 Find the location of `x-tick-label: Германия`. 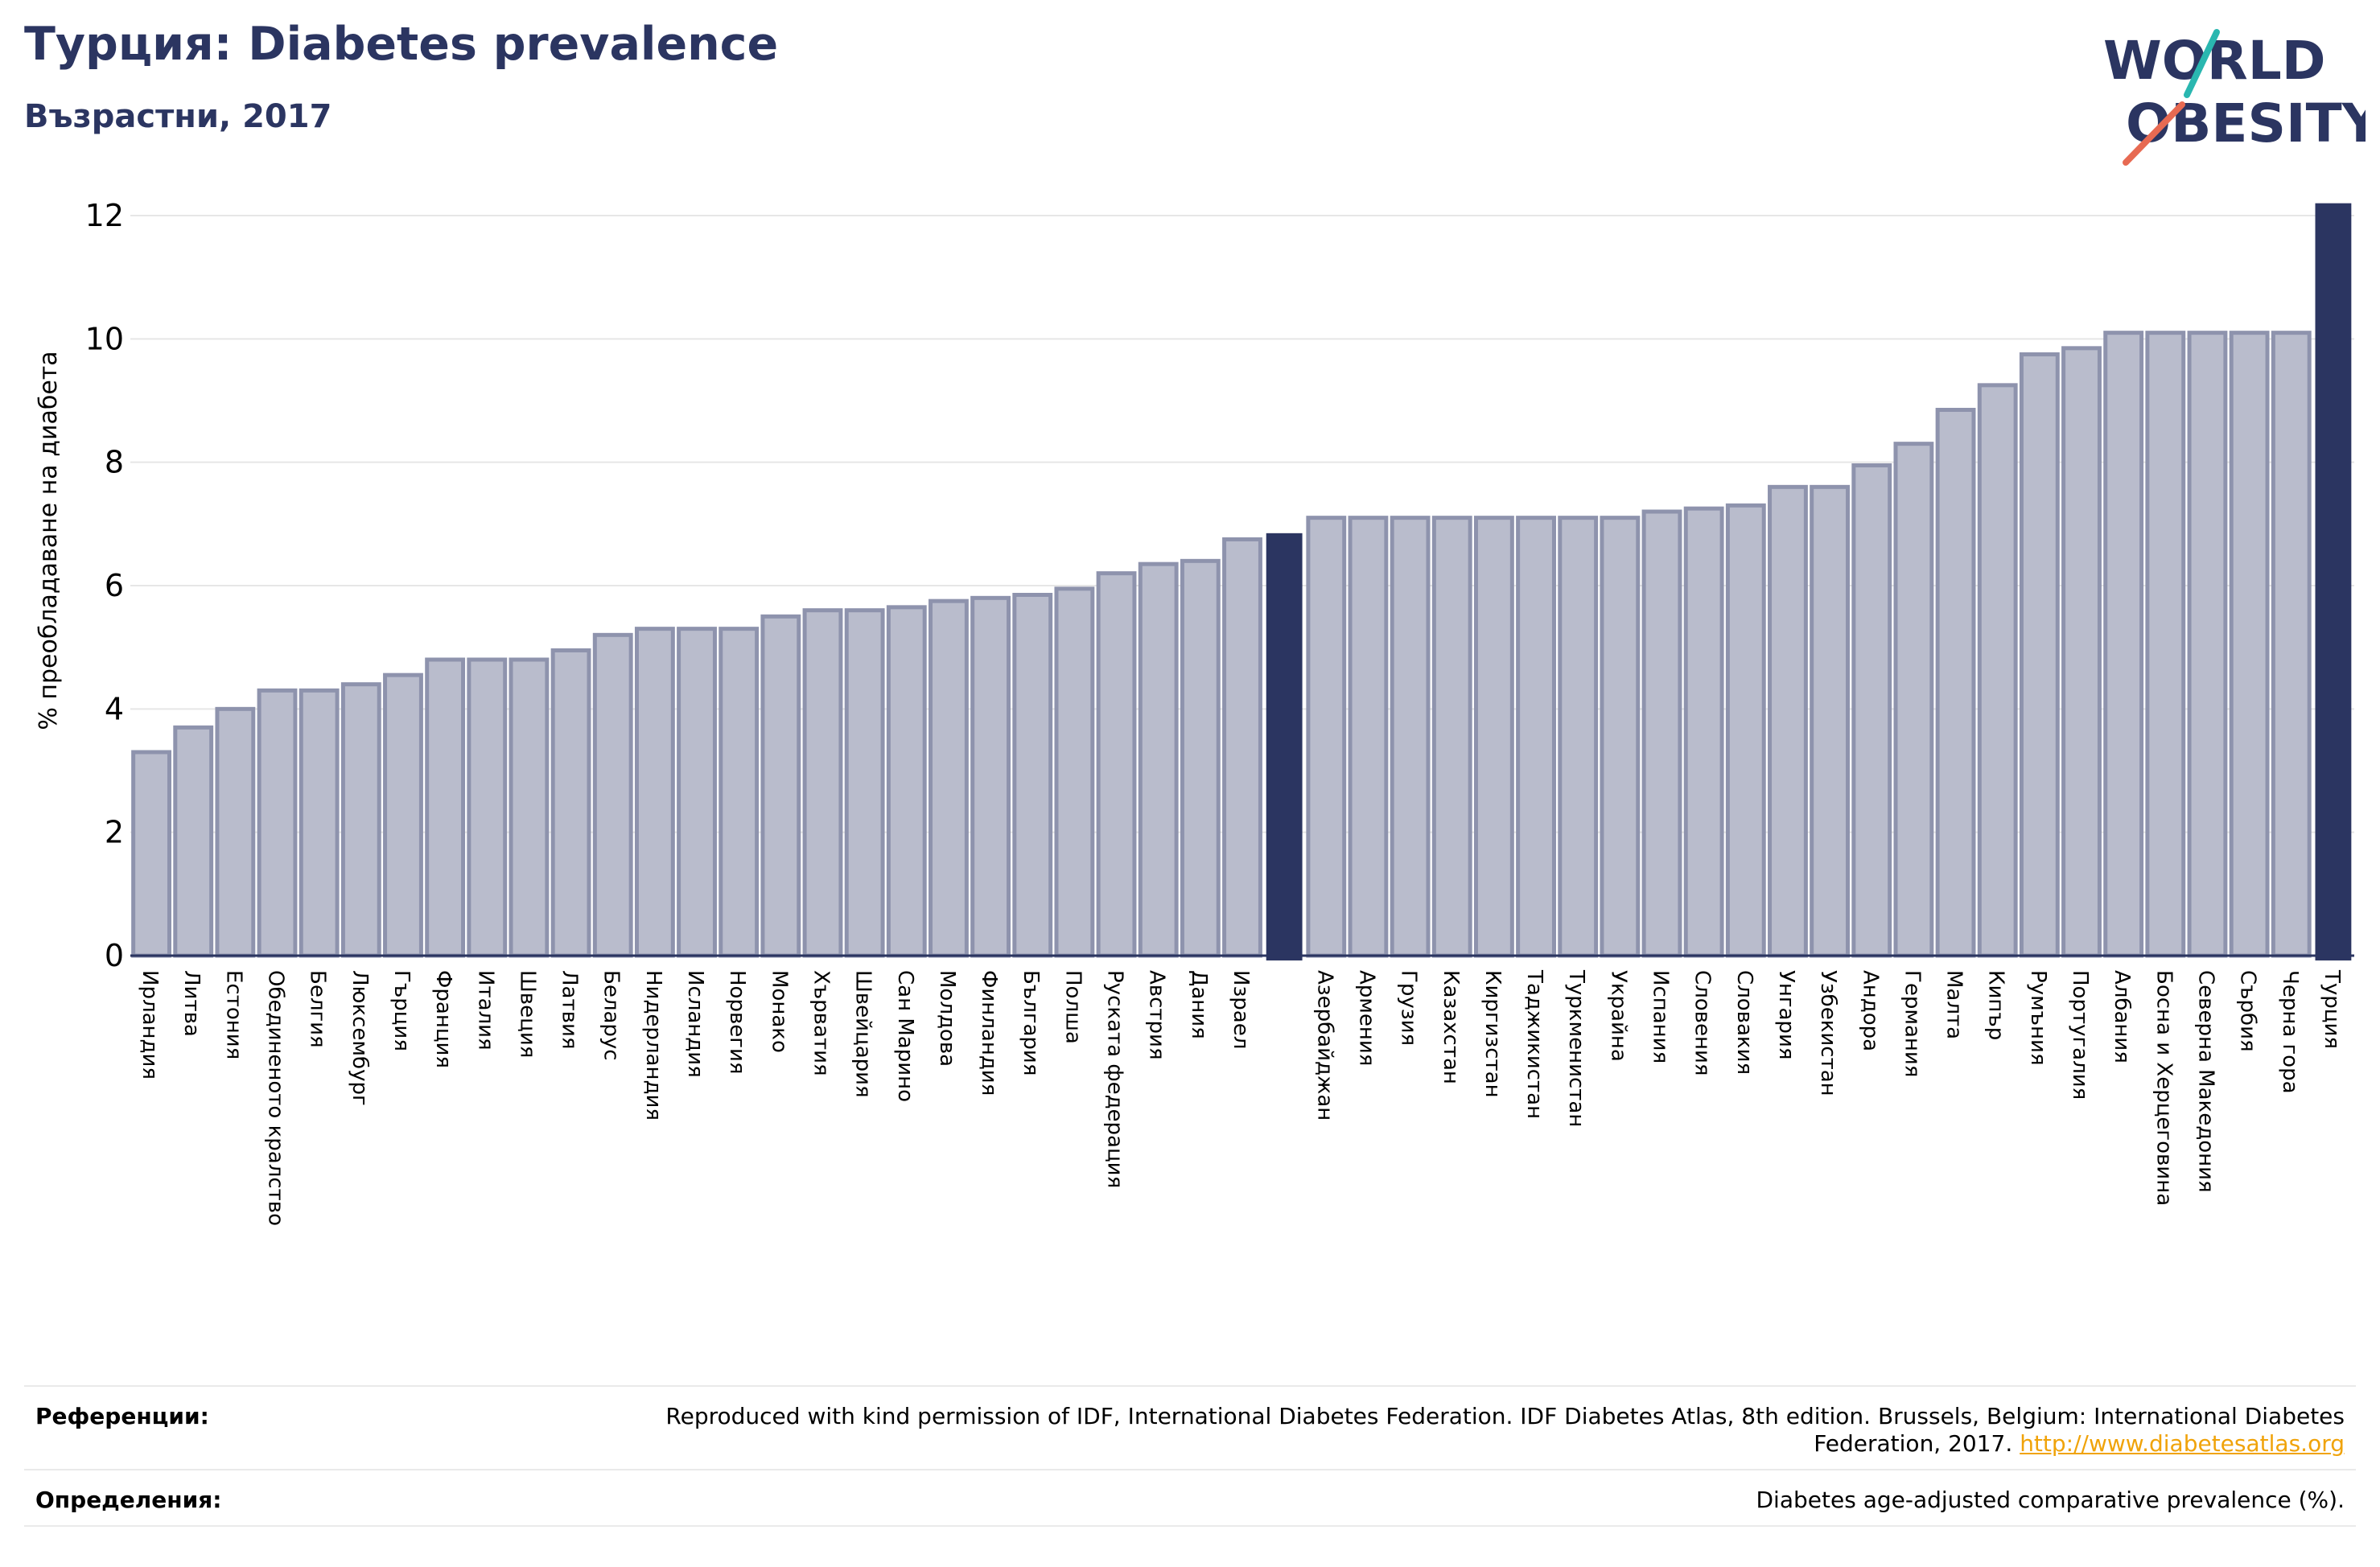

x-tick-label: Германия is located at coordinates (1912, 1024).